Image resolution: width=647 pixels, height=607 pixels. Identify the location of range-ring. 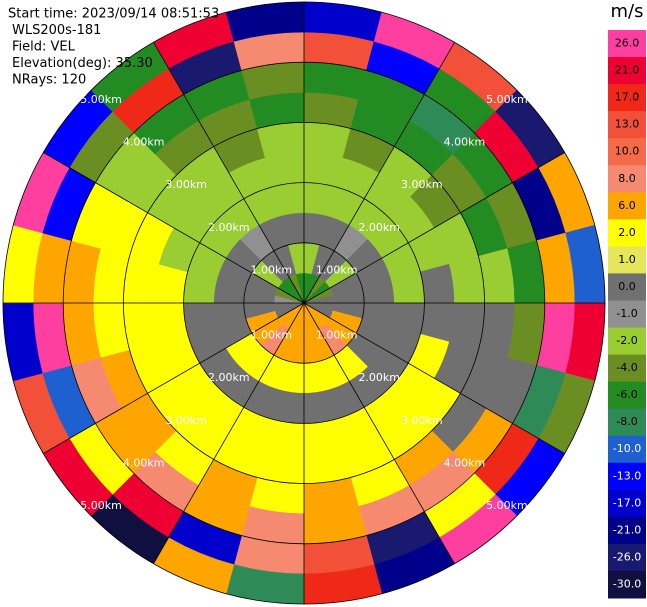
(304, 303).